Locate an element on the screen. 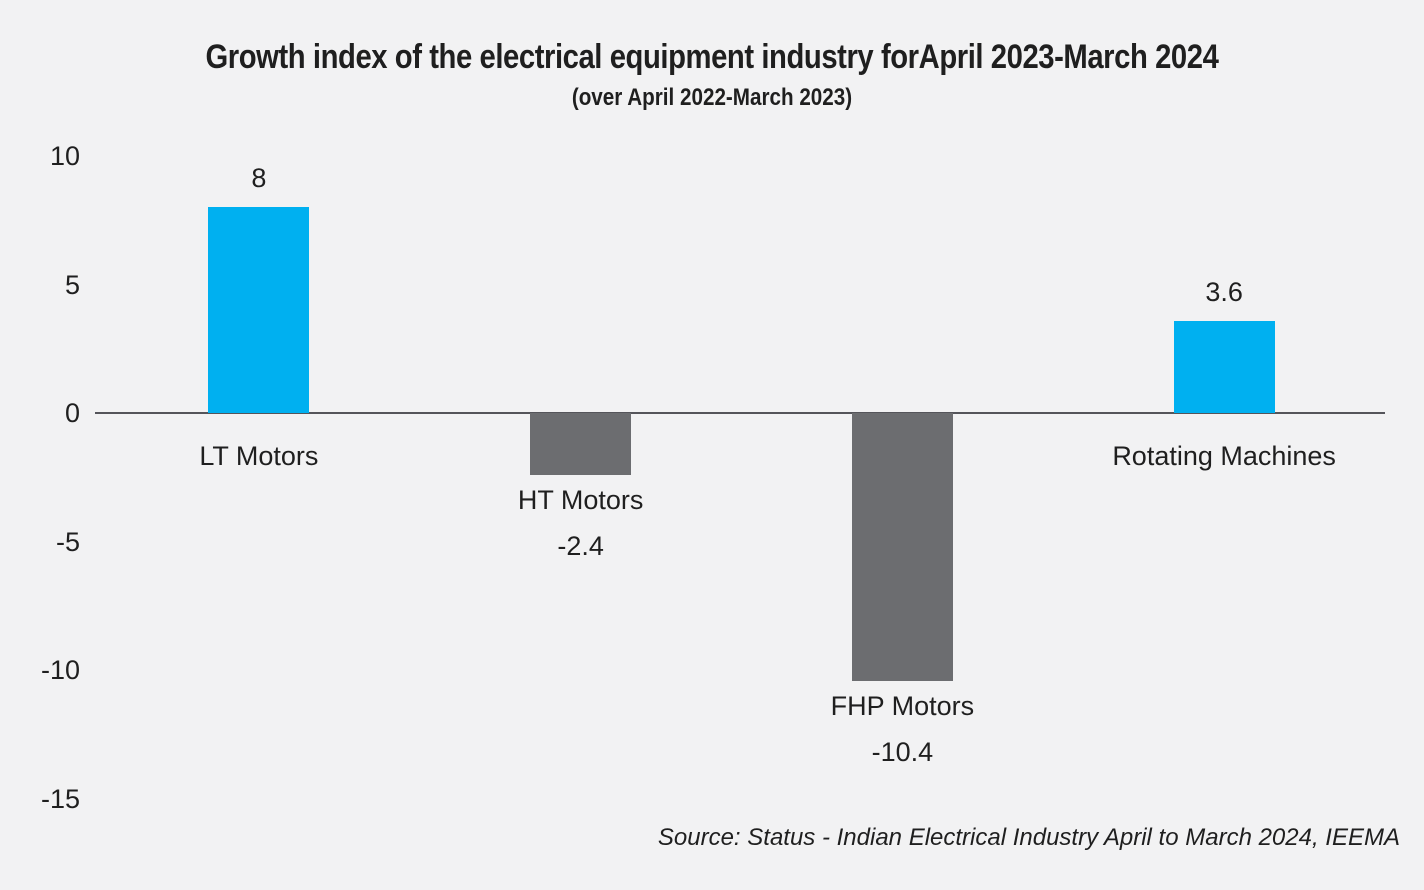  bar-rotating-machines is located at coordinates (1224, 367).